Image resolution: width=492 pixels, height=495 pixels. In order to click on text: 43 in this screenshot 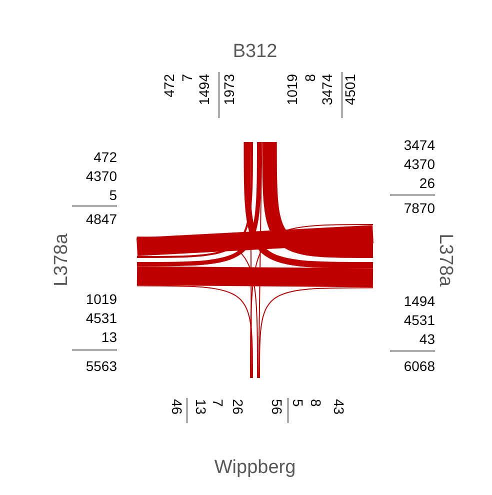, I will do `click(339, 407)`.